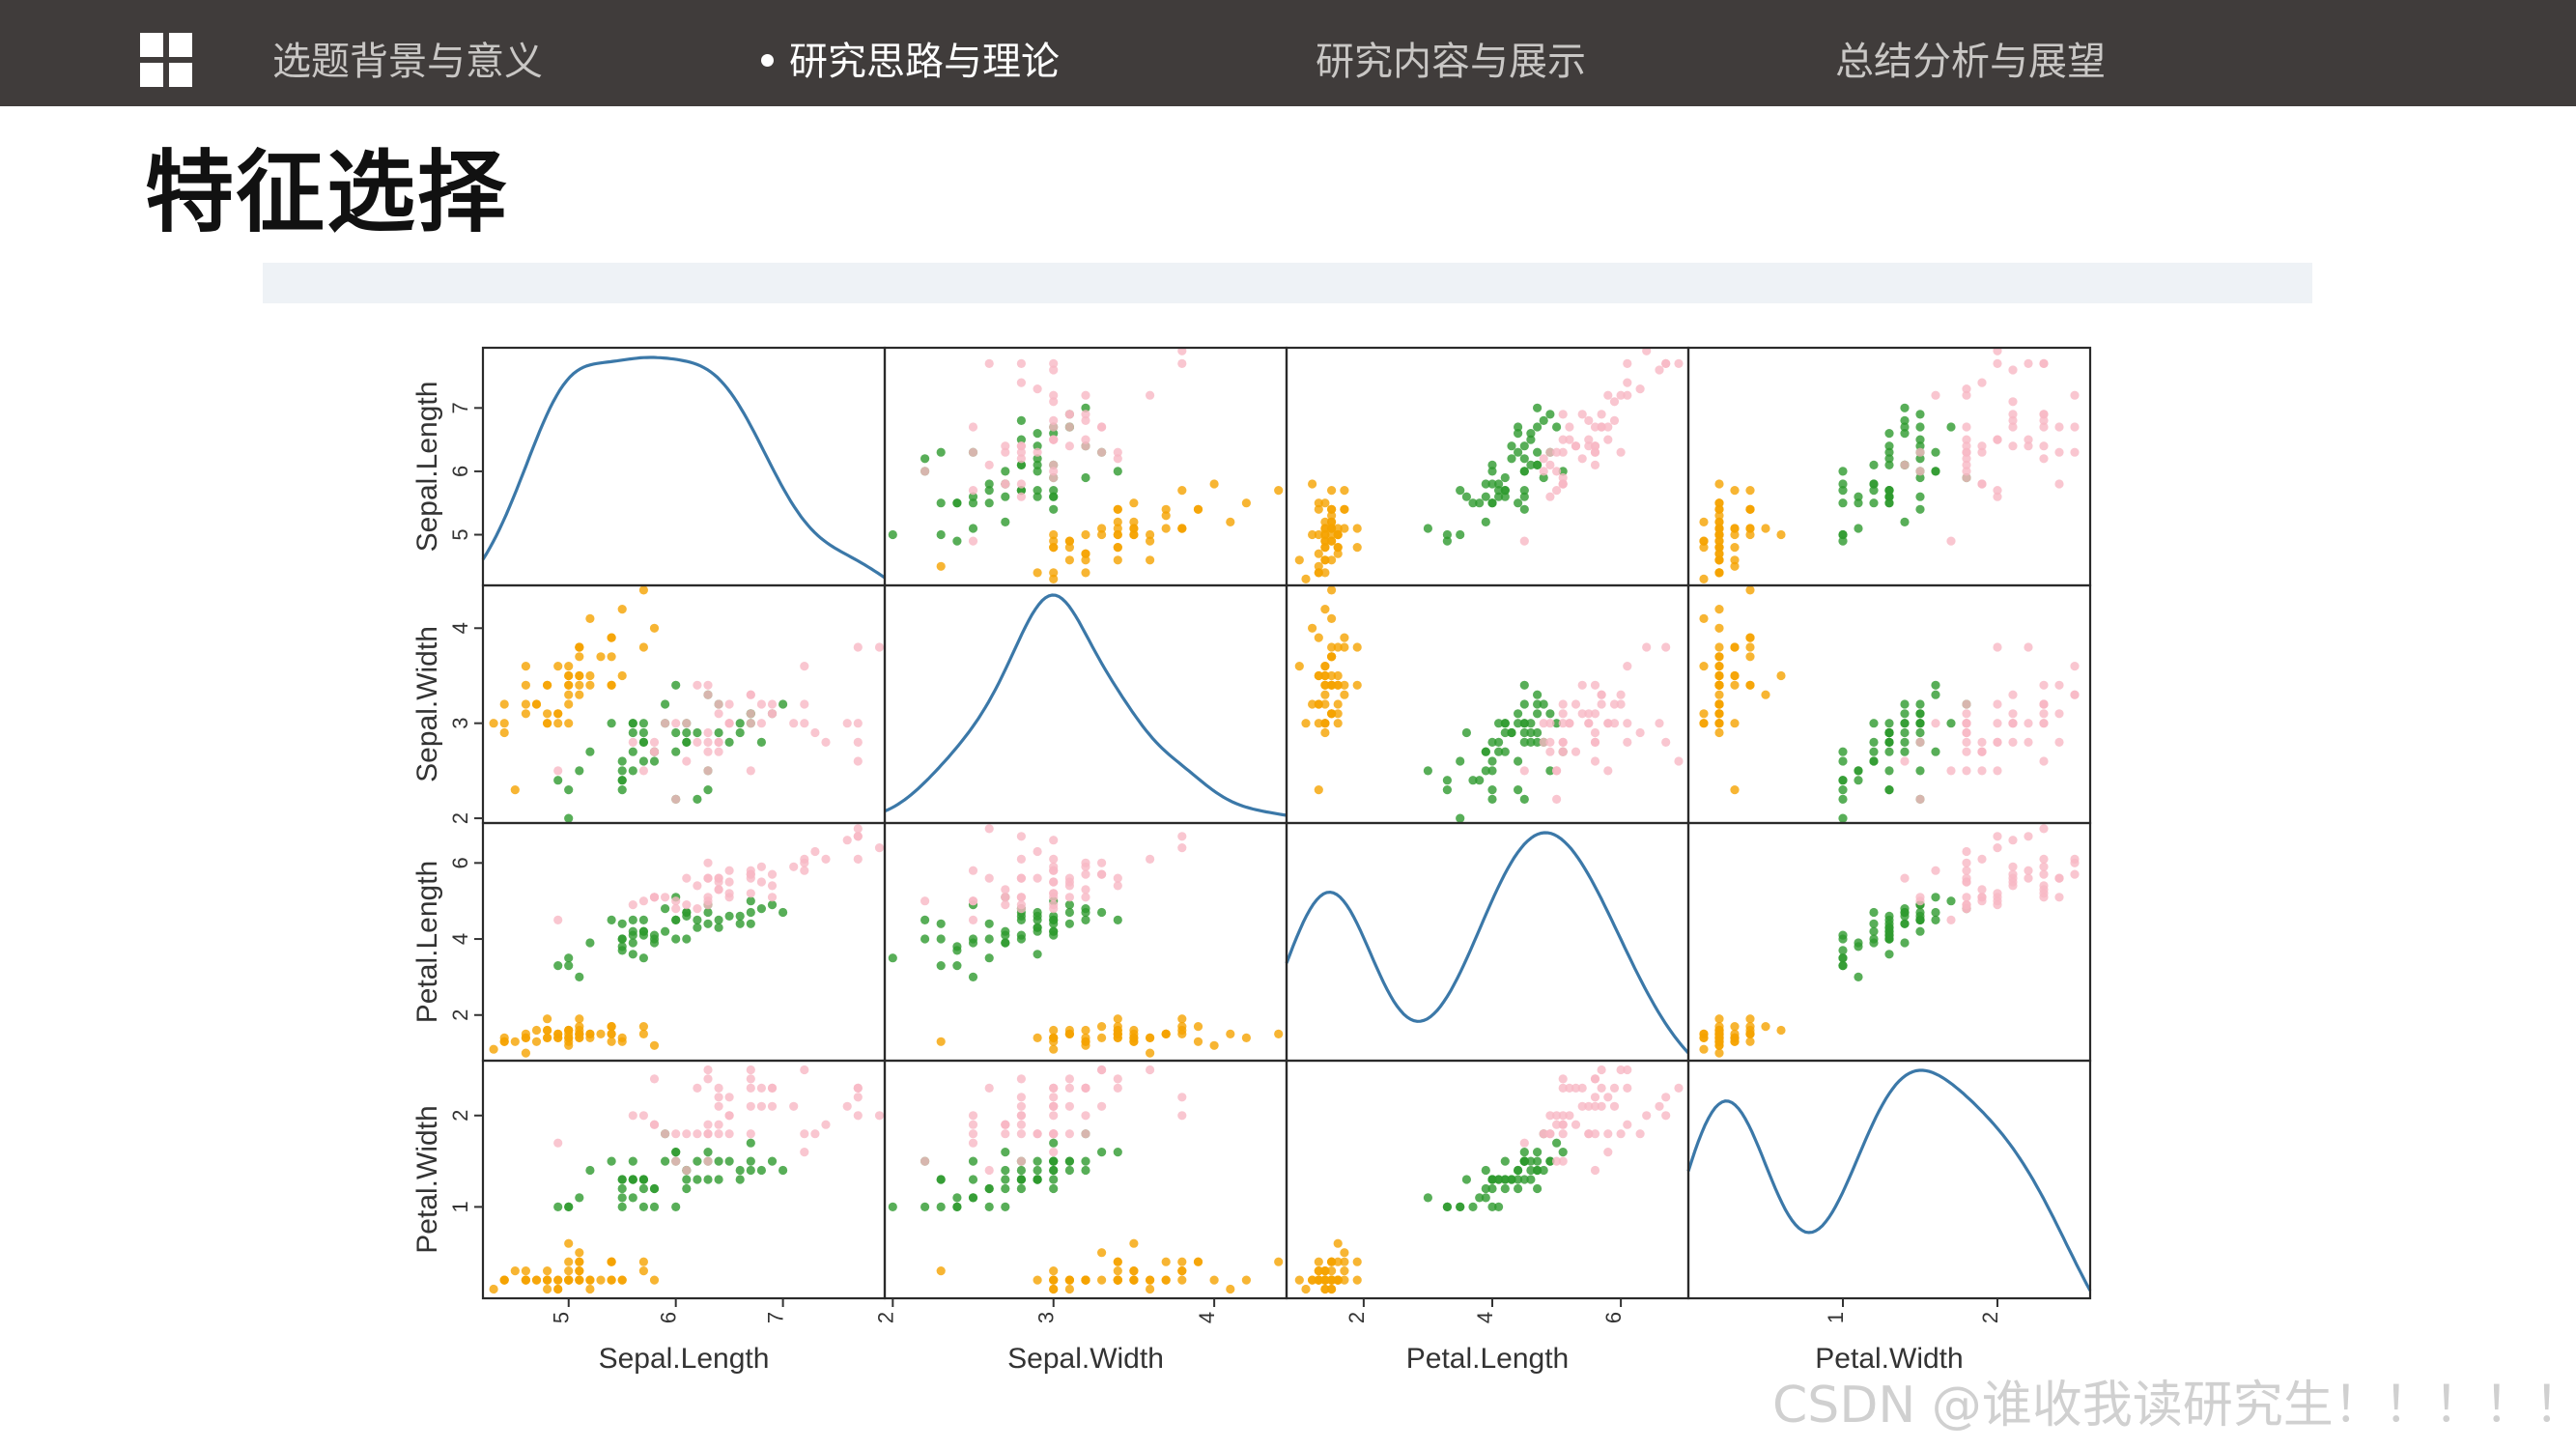 The image size is (2576, 1449). What do you see at coordinates (1451, 62) in the screenshot?
I see `nav-item-content: 研究内容与展示` at bounding box center [1451, 62].